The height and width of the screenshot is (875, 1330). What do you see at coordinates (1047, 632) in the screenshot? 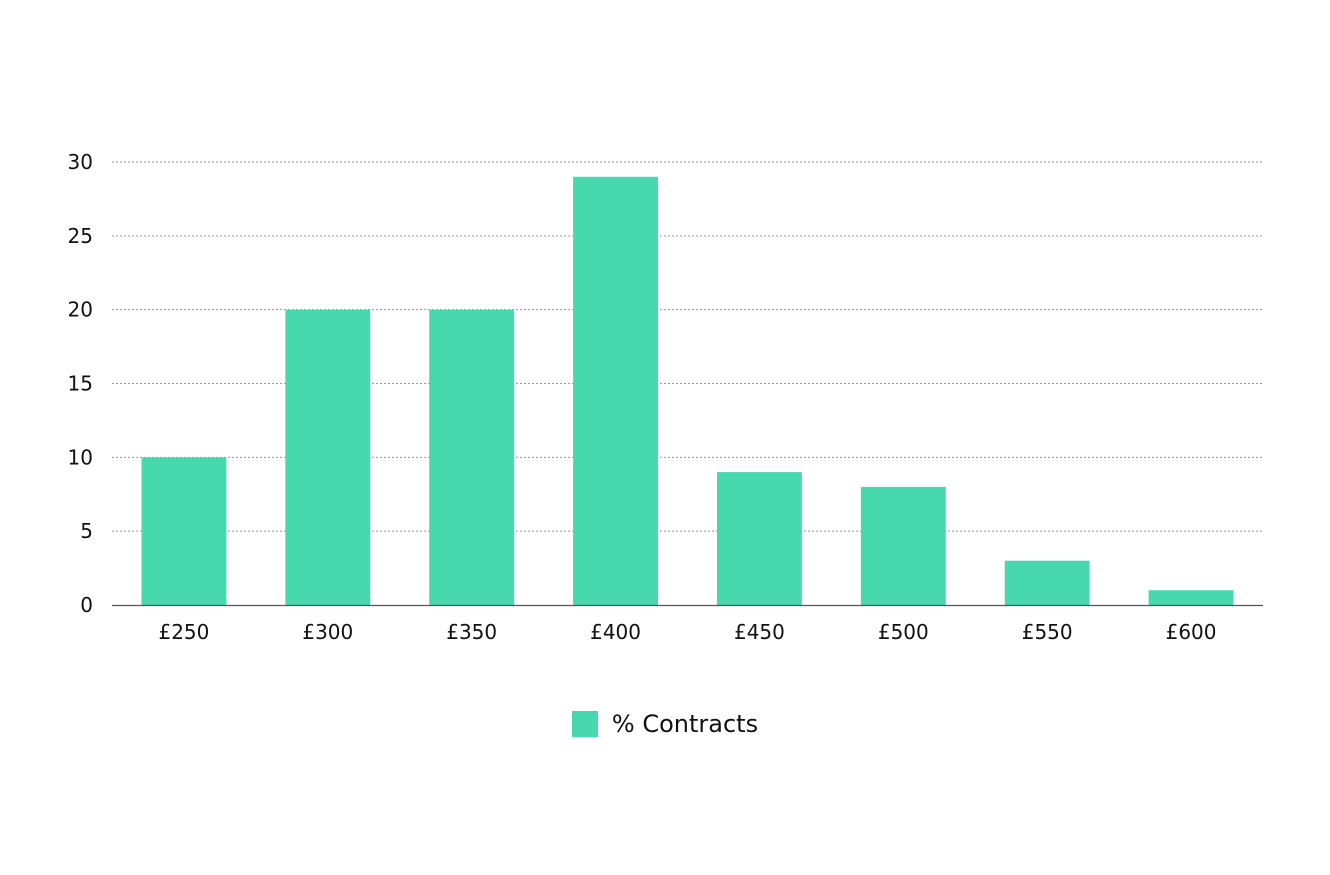
I see `x-tick-label: £550` at bounding box center [1047, 632].